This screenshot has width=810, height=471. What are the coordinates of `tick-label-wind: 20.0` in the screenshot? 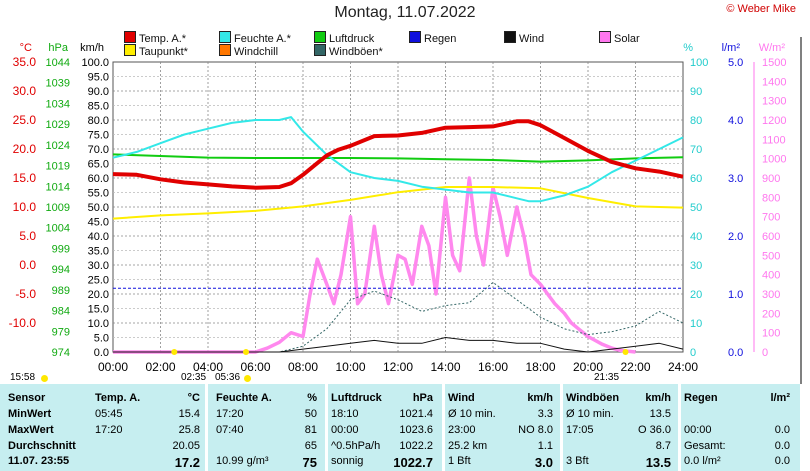 It's located at (98, 295).